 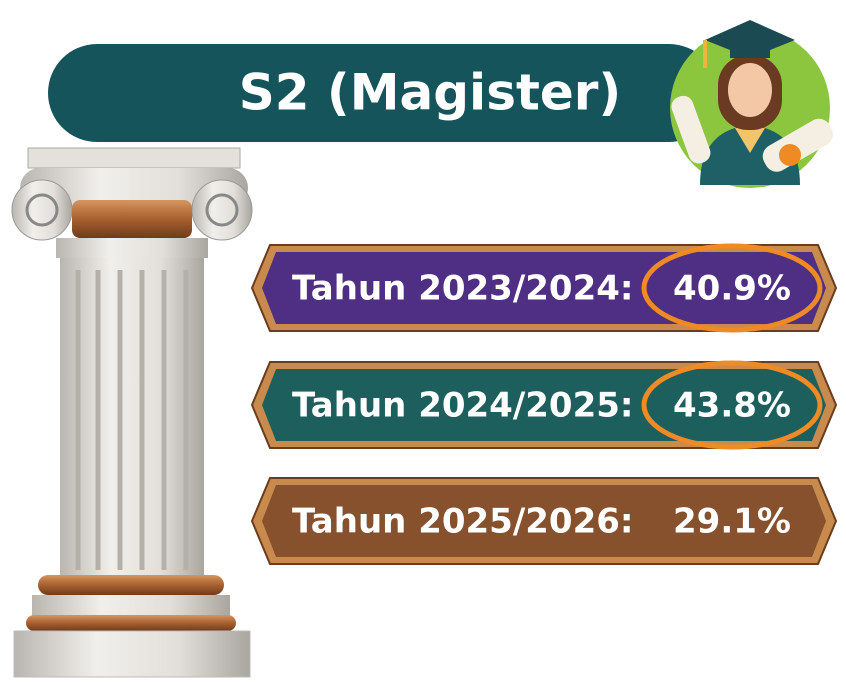 I want to click on row-value: 29.1%, so click(x=732, y=522).